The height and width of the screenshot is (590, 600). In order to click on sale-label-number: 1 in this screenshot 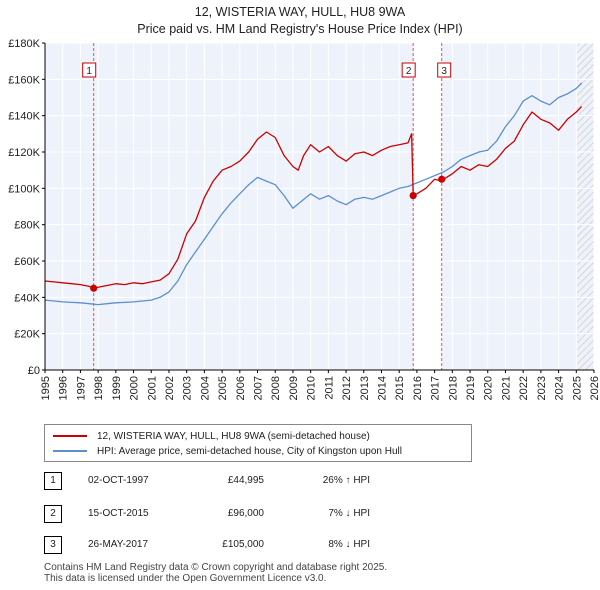, I will do `click(89, 71)`.